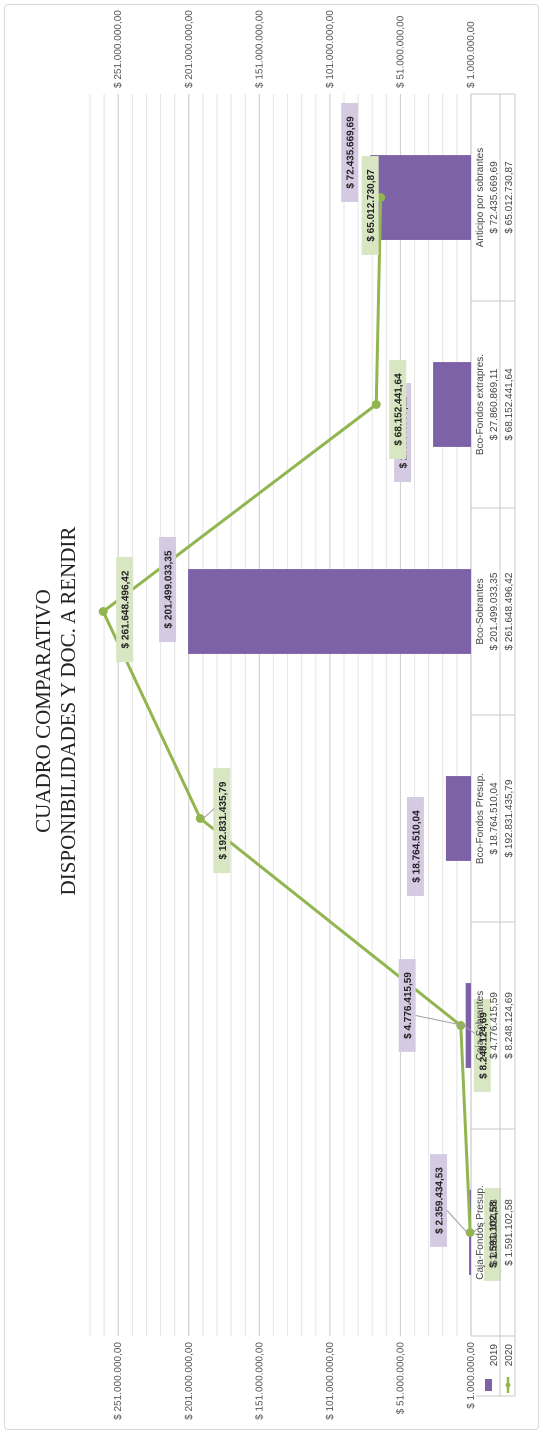 This screenshot has width=543, height=1434. Describe the element at coordinates (189, 49) in the screenshot. I see `y-tick-label-left: $ 201.000.000,00` at that location.